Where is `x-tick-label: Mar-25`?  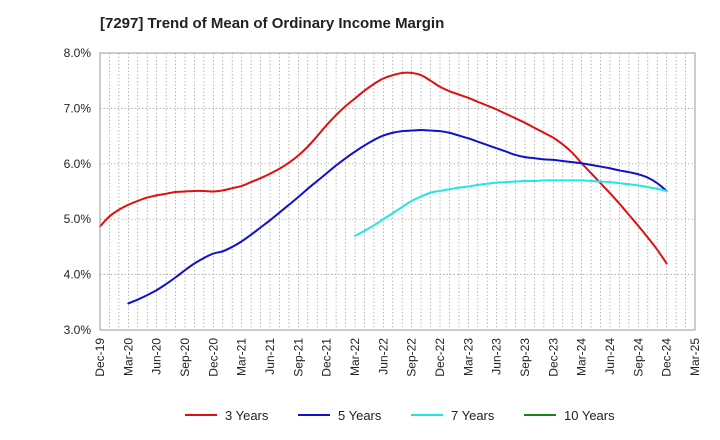 x-tick-label: Mar-25 is located at coordinates (695, 357).